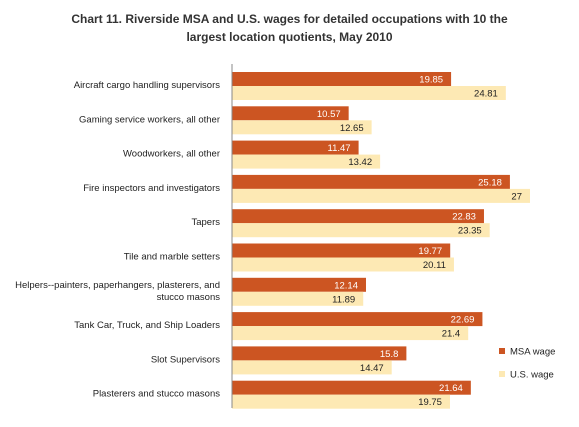 Image resolution: width=579 pixels, height=427 pixels. What do you see at coordinates (346, 285) in the screenshot?
I see `msa-wage-value-label: 12.14` at bounding box center [346, 285].